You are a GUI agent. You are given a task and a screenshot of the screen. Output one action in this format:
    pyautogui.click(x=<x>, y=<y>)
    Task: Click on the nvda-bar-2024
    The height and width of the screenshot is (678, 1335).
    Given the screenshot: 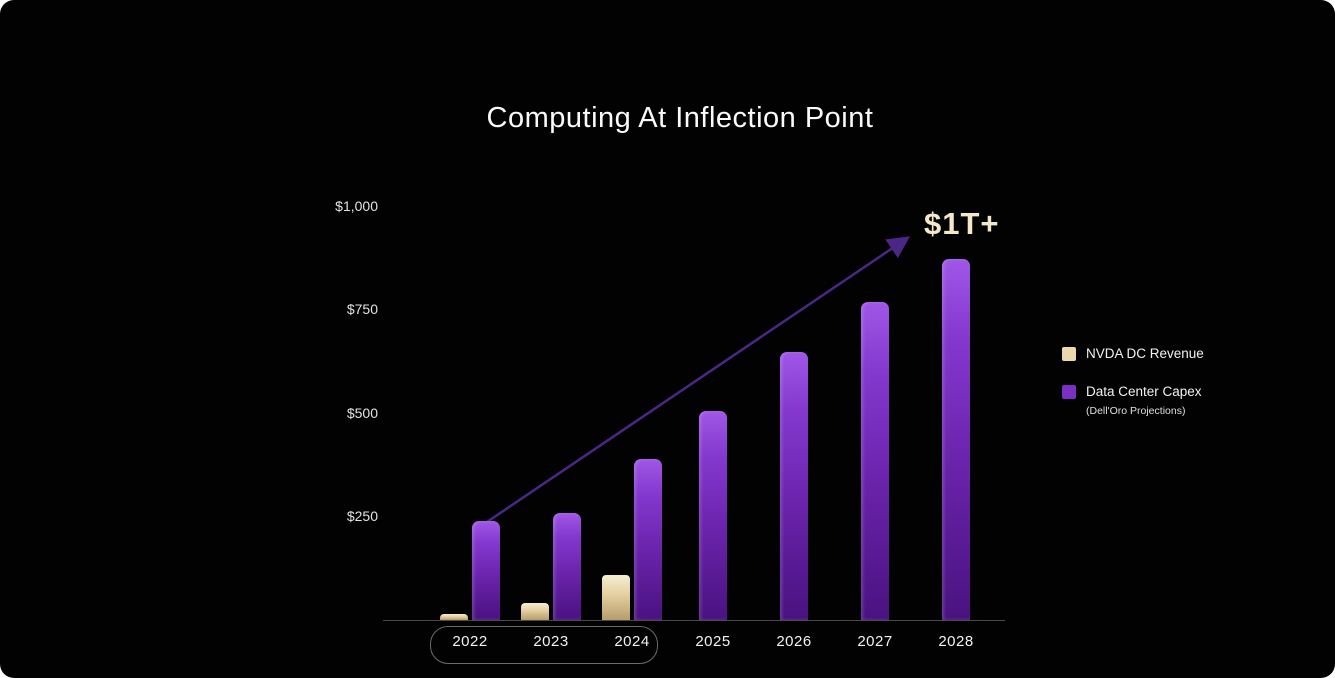 What is the action you would take?
    pyautogui.click(x=616, y=597)
    